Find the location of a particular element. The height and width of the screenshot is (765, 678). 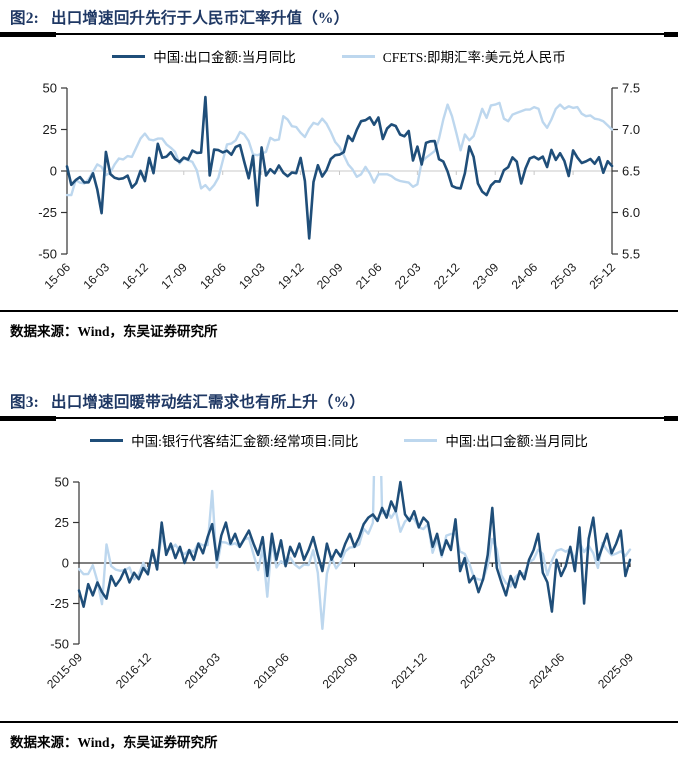

x-tick-label: 17-09 is located at coordinates (174, 276).